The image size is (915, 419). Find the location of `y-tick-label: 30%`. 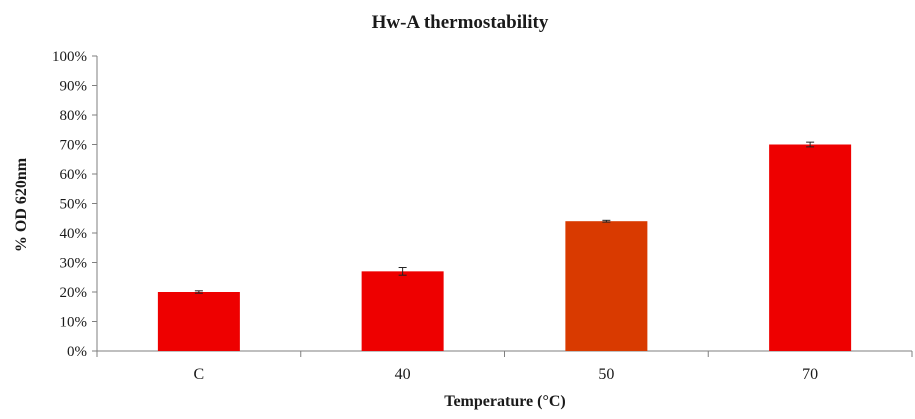

y-tick-label: 30% is located at coordinates (74, 264).